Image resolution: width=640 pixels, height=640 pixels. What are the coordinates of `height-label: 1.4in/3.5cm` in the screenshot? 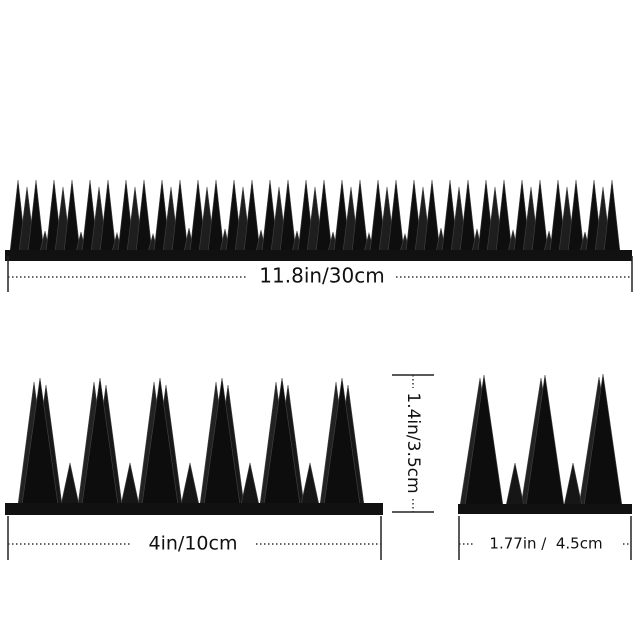 It's located at (413, 442).